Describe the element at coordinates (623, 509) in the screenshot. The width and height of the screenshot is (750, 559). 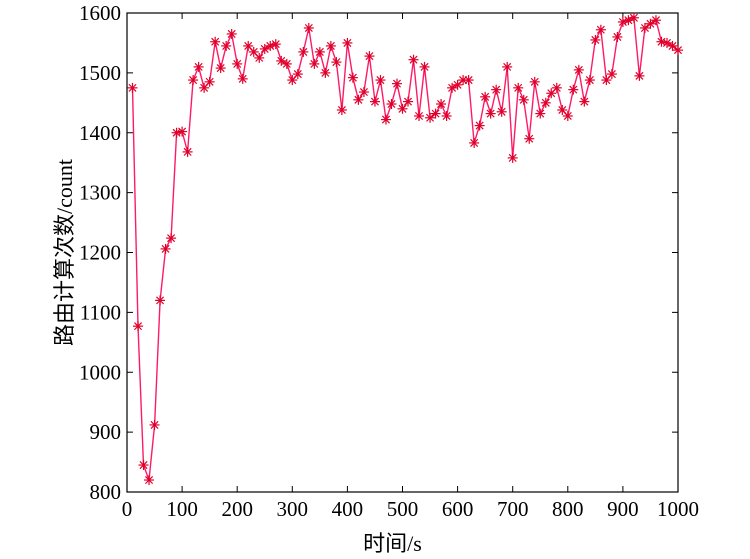
I see `x-tick-label: 900` at that location.